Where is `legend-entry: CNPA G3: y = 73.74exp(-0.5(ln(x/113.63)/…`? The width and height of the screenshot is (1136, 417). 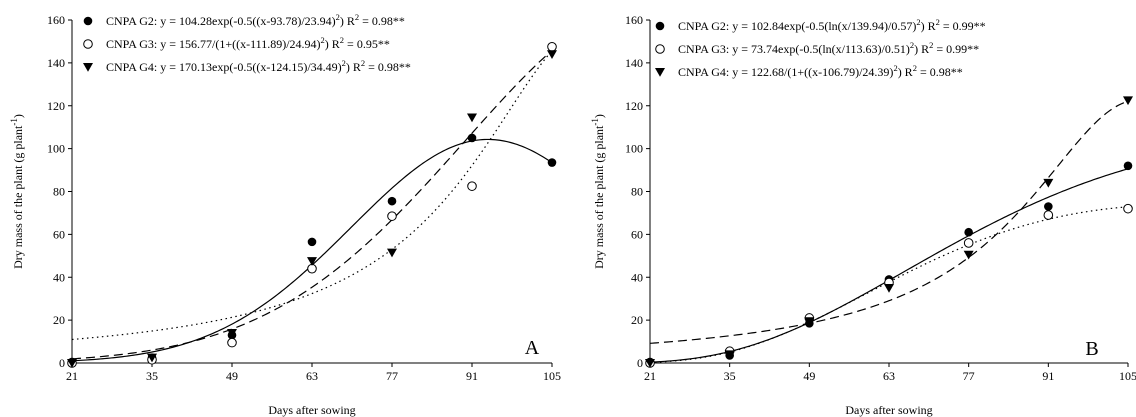 legend-entry: CNPA G3: y = 73.74exp(-0.5(ln(x/113.63)/… is located at coordinates (828, 48).